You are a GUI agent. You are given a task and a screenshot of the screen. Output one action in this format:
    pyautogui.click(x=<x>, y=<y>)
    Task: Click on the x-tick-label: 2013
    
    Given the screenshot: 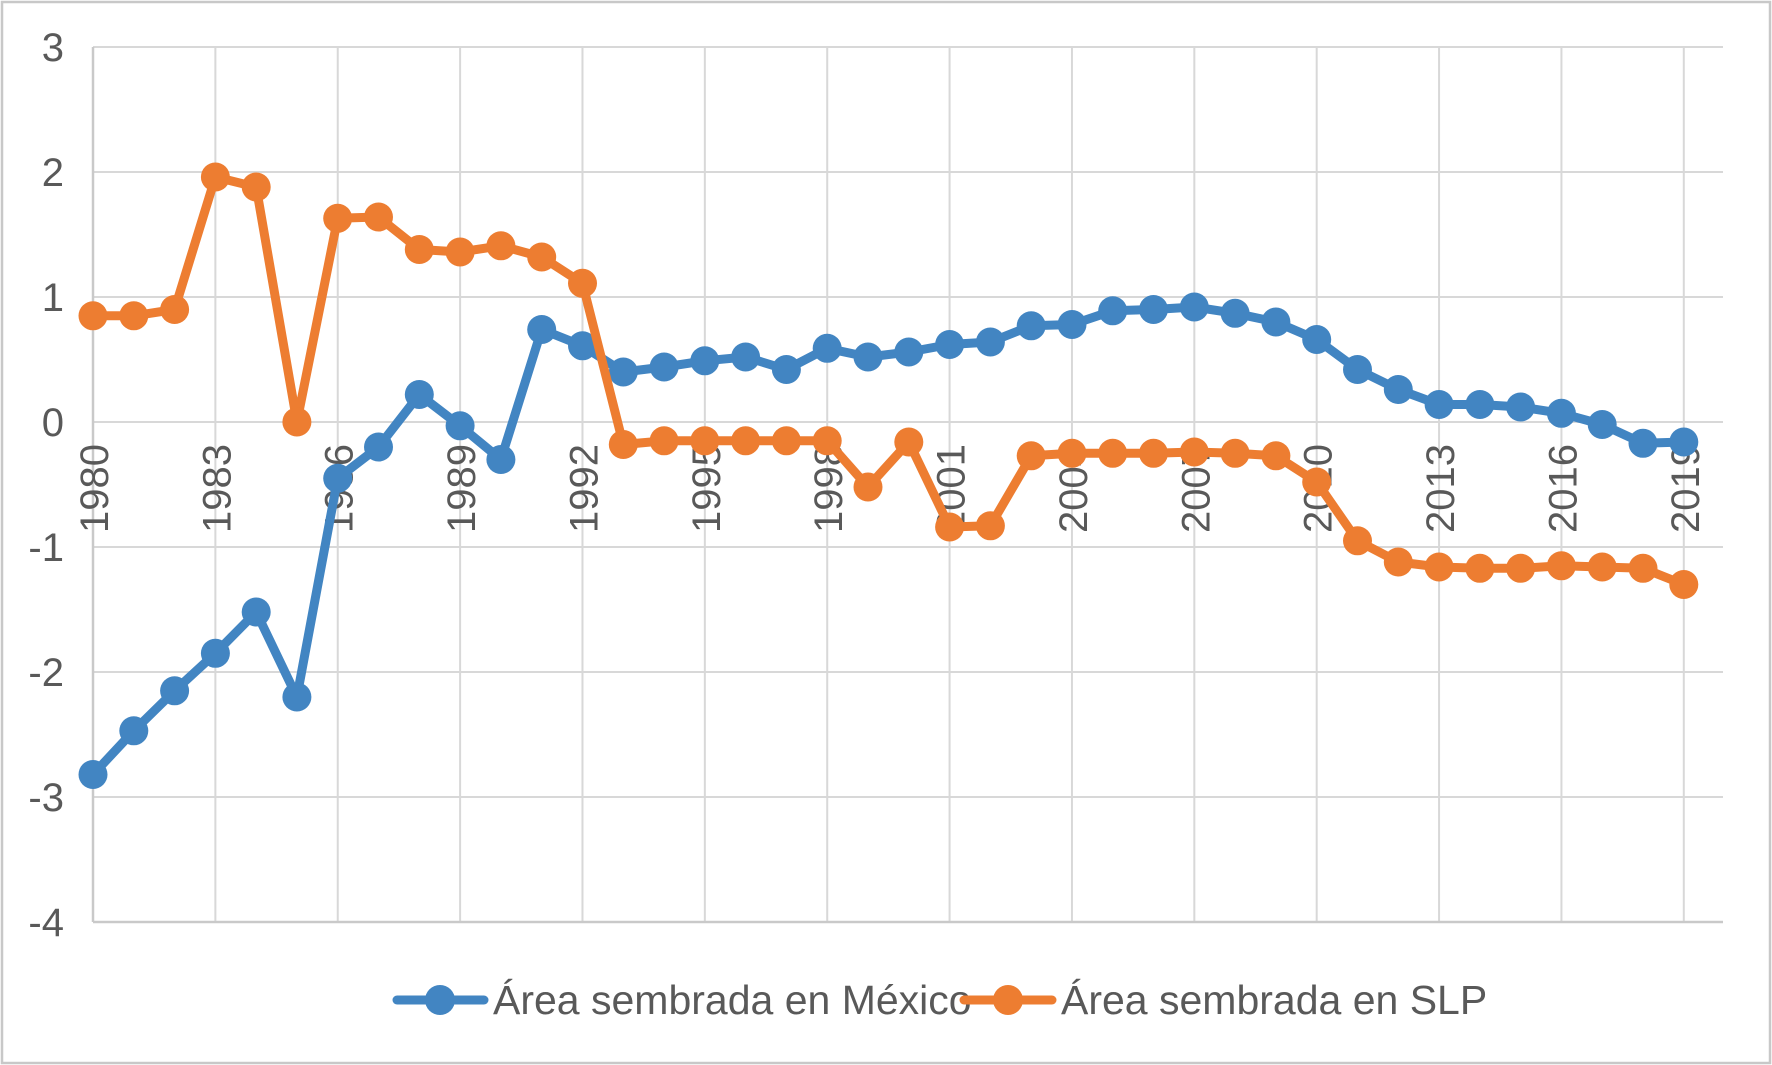 What is the action you would take?
    pyautogui.click(x=1441, y=488)
    